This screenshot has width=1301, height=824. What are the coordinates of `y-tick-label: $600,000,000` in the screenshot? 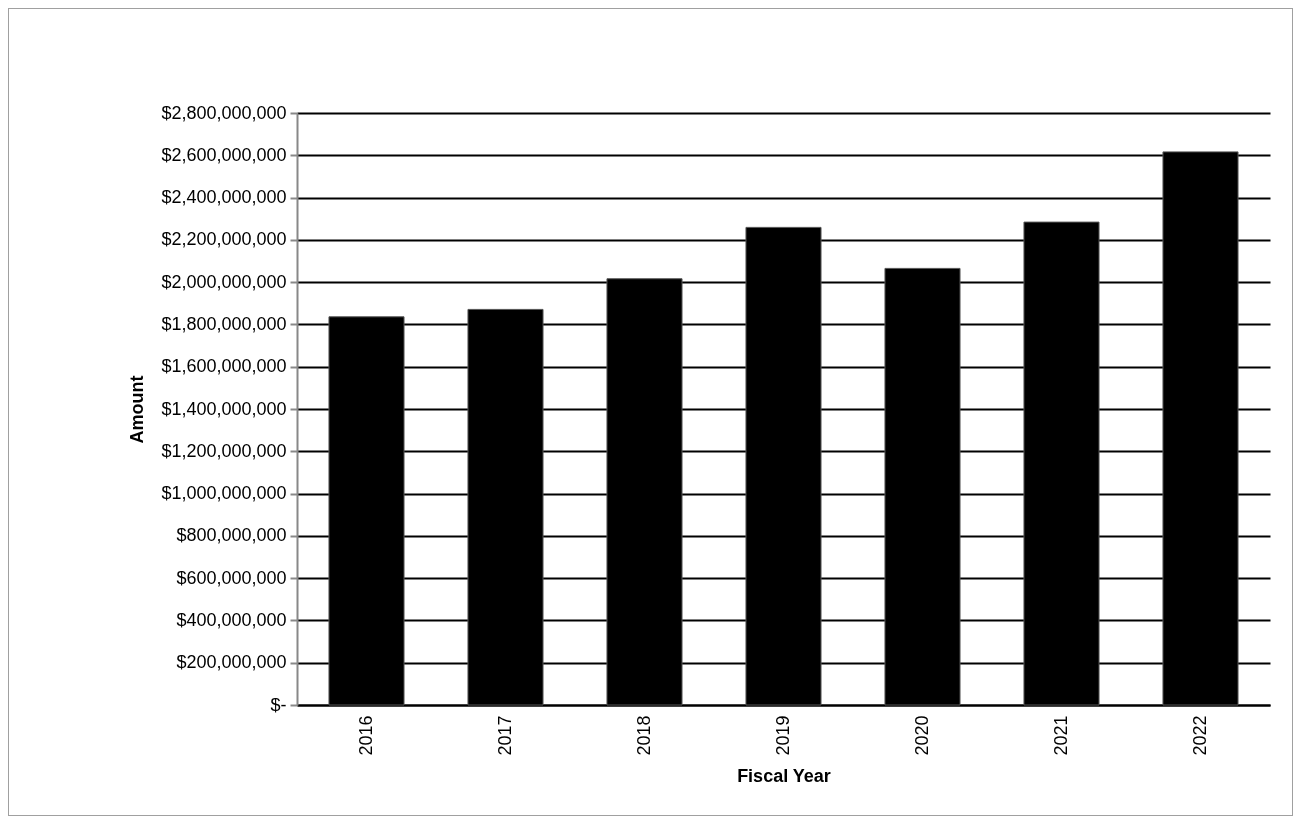 It's located at (231, 577).